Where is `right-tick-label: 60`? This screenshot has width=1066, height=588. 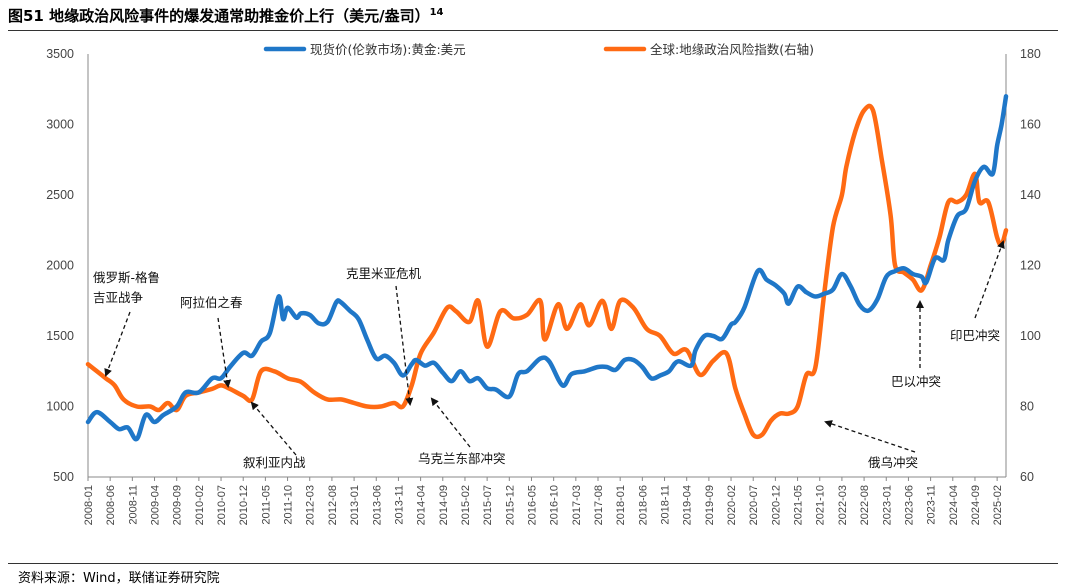 right-tick-label: 60 is located at coordinates (1027, 477).